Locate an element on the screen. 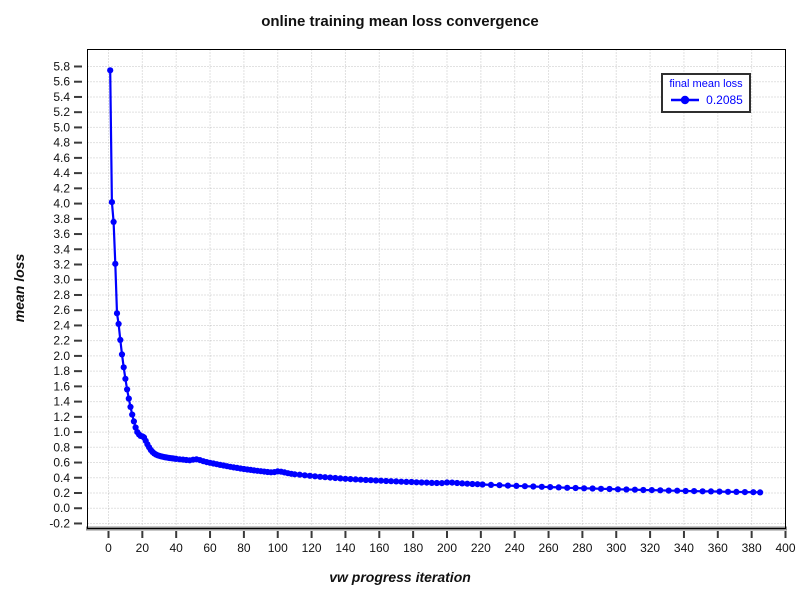 The width and height of the screenshot is (800, 600). x-tick-label: 40 is located at coordinates (177, 548).